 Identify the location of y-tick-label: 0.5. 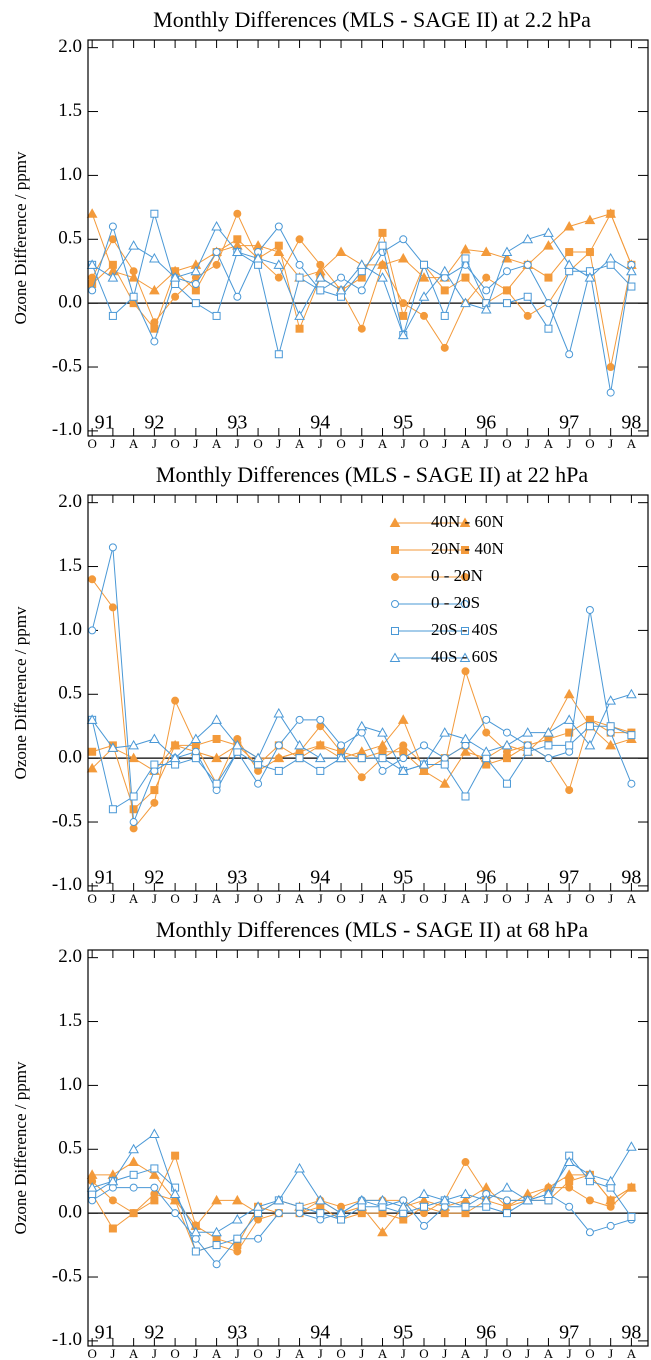
(70, 238).